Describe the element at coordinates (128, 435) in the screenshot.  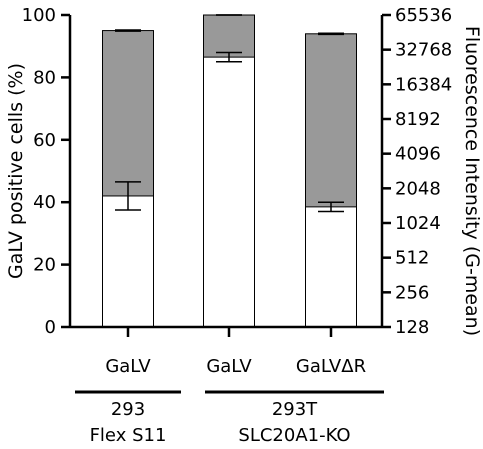
I see `group-label-line2-1: Flex S11` at that location.